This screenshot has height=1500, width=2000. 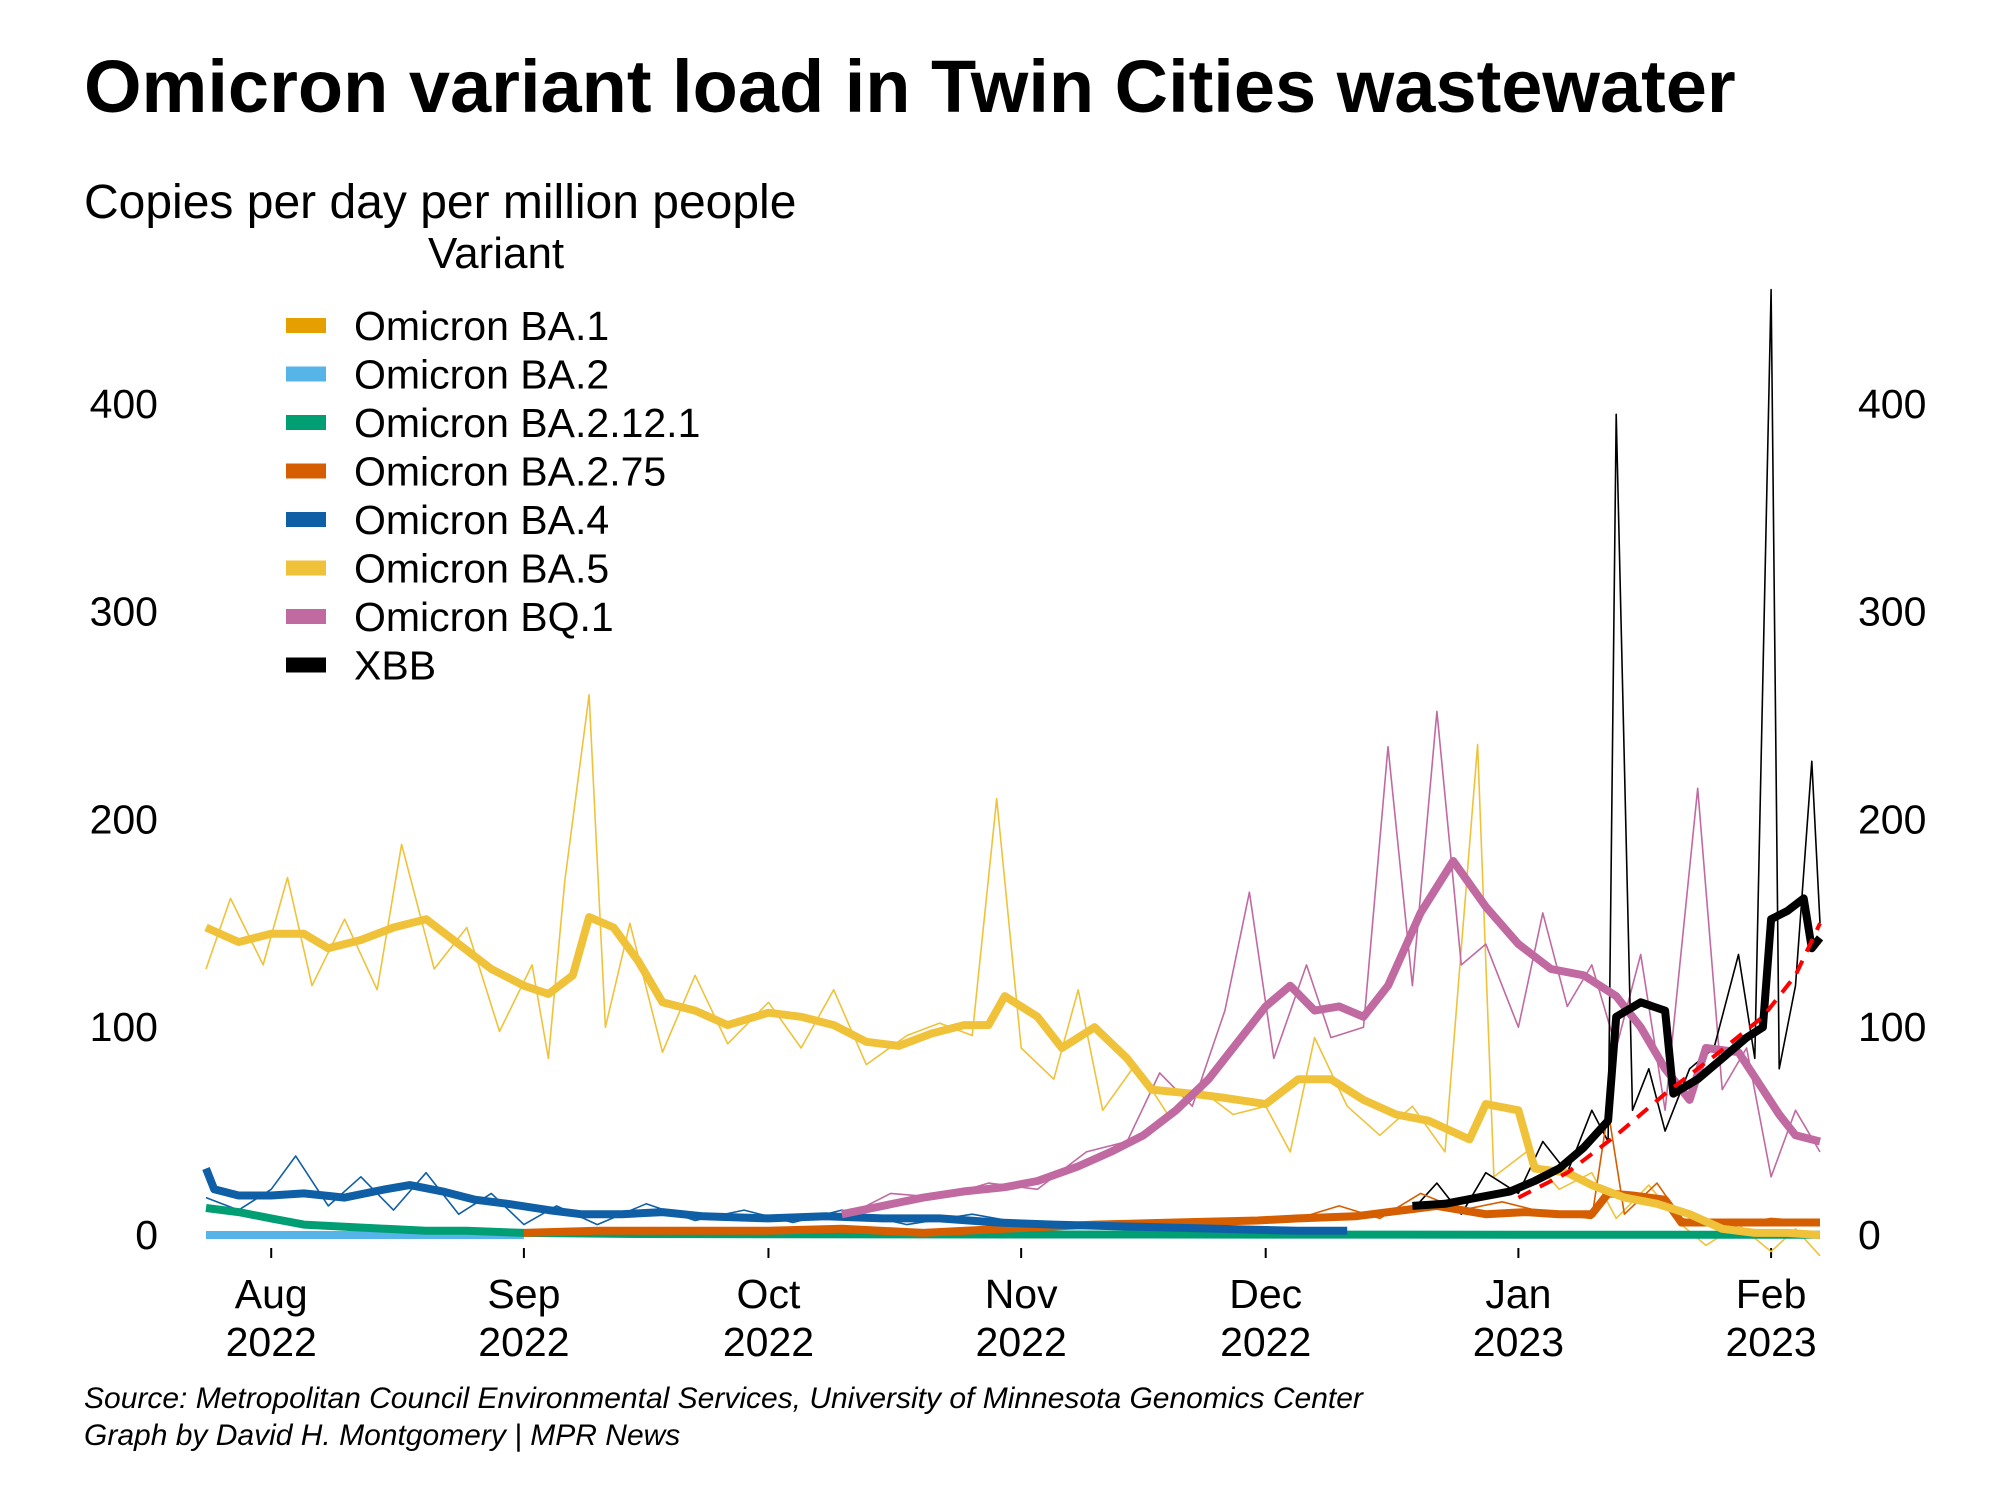 What do you see at coordinates (1892, 1027) in the screenshot?
I see `y-tick-label-right: 100` at bounding box center [1892, 1027].